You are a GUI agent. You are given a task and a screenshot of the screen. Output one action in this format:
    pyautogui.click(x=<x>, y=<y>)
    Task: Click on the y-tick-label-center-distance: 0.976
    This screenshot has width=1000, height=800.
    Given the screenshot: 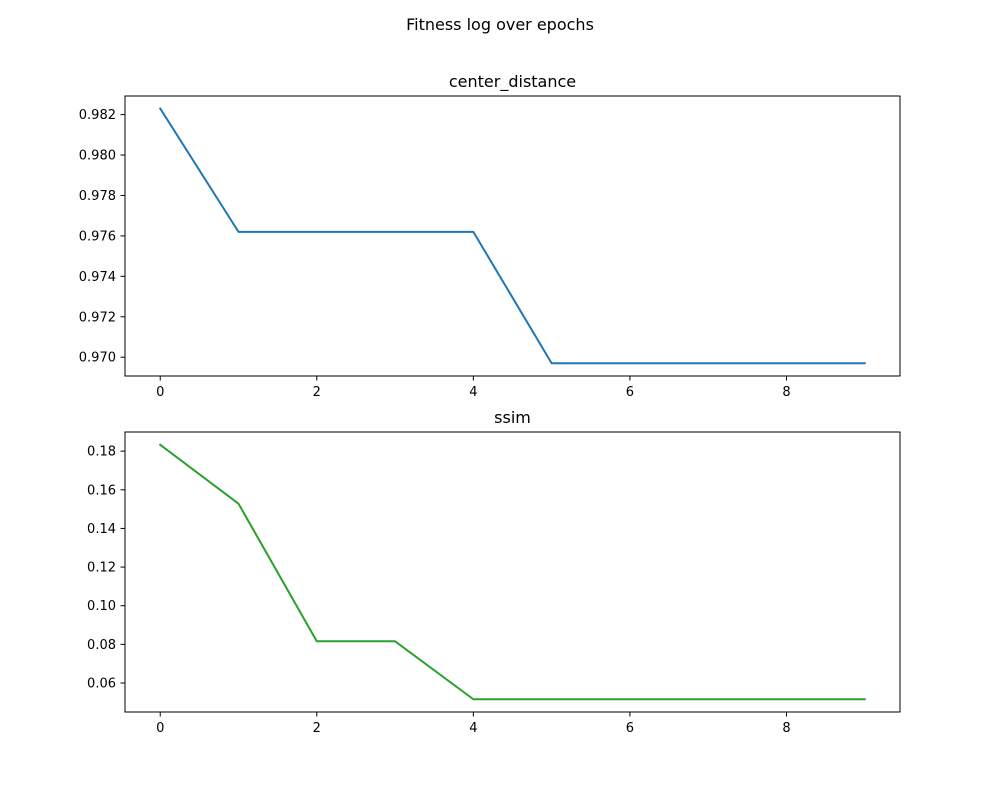 What is the action you would take?
    pyautogui.click(x=97, y=236)
    